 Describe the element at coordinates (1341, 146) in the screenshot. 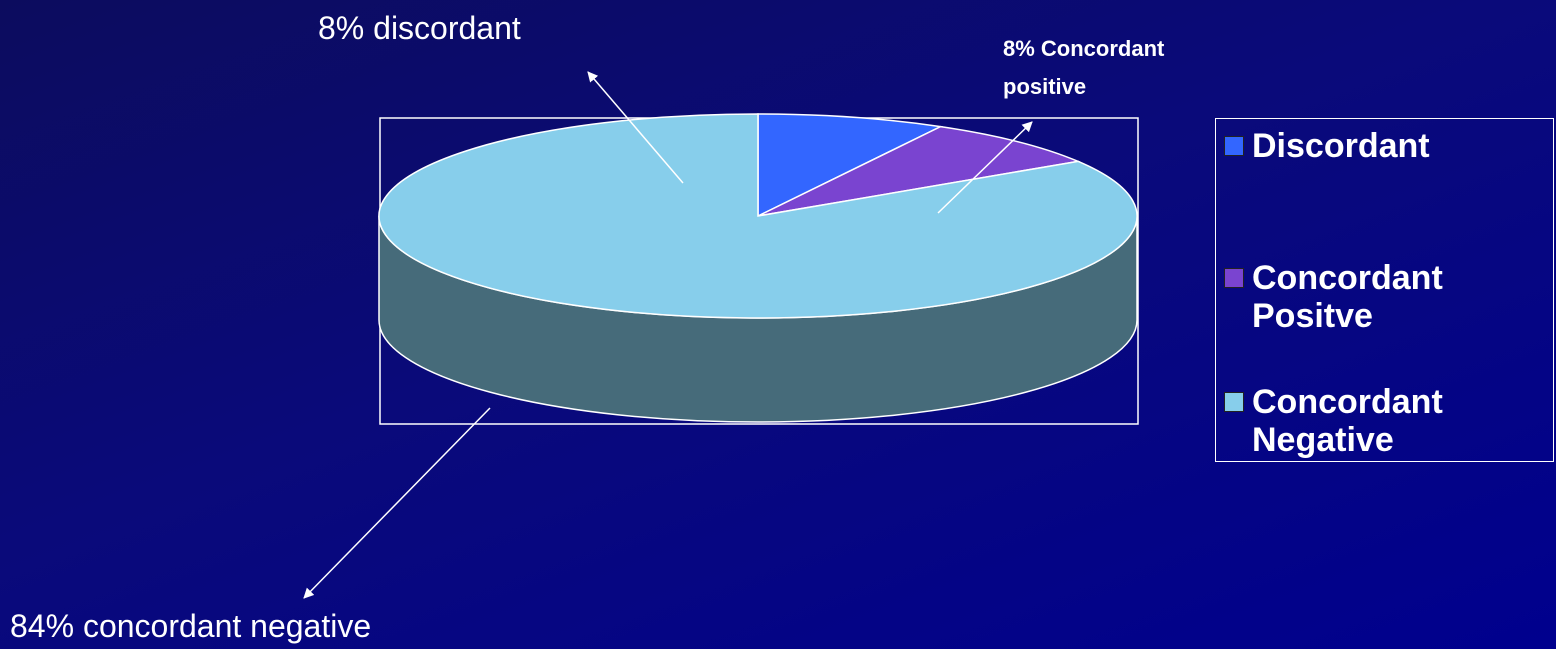

I see `legend-label: Discordant` at that location.